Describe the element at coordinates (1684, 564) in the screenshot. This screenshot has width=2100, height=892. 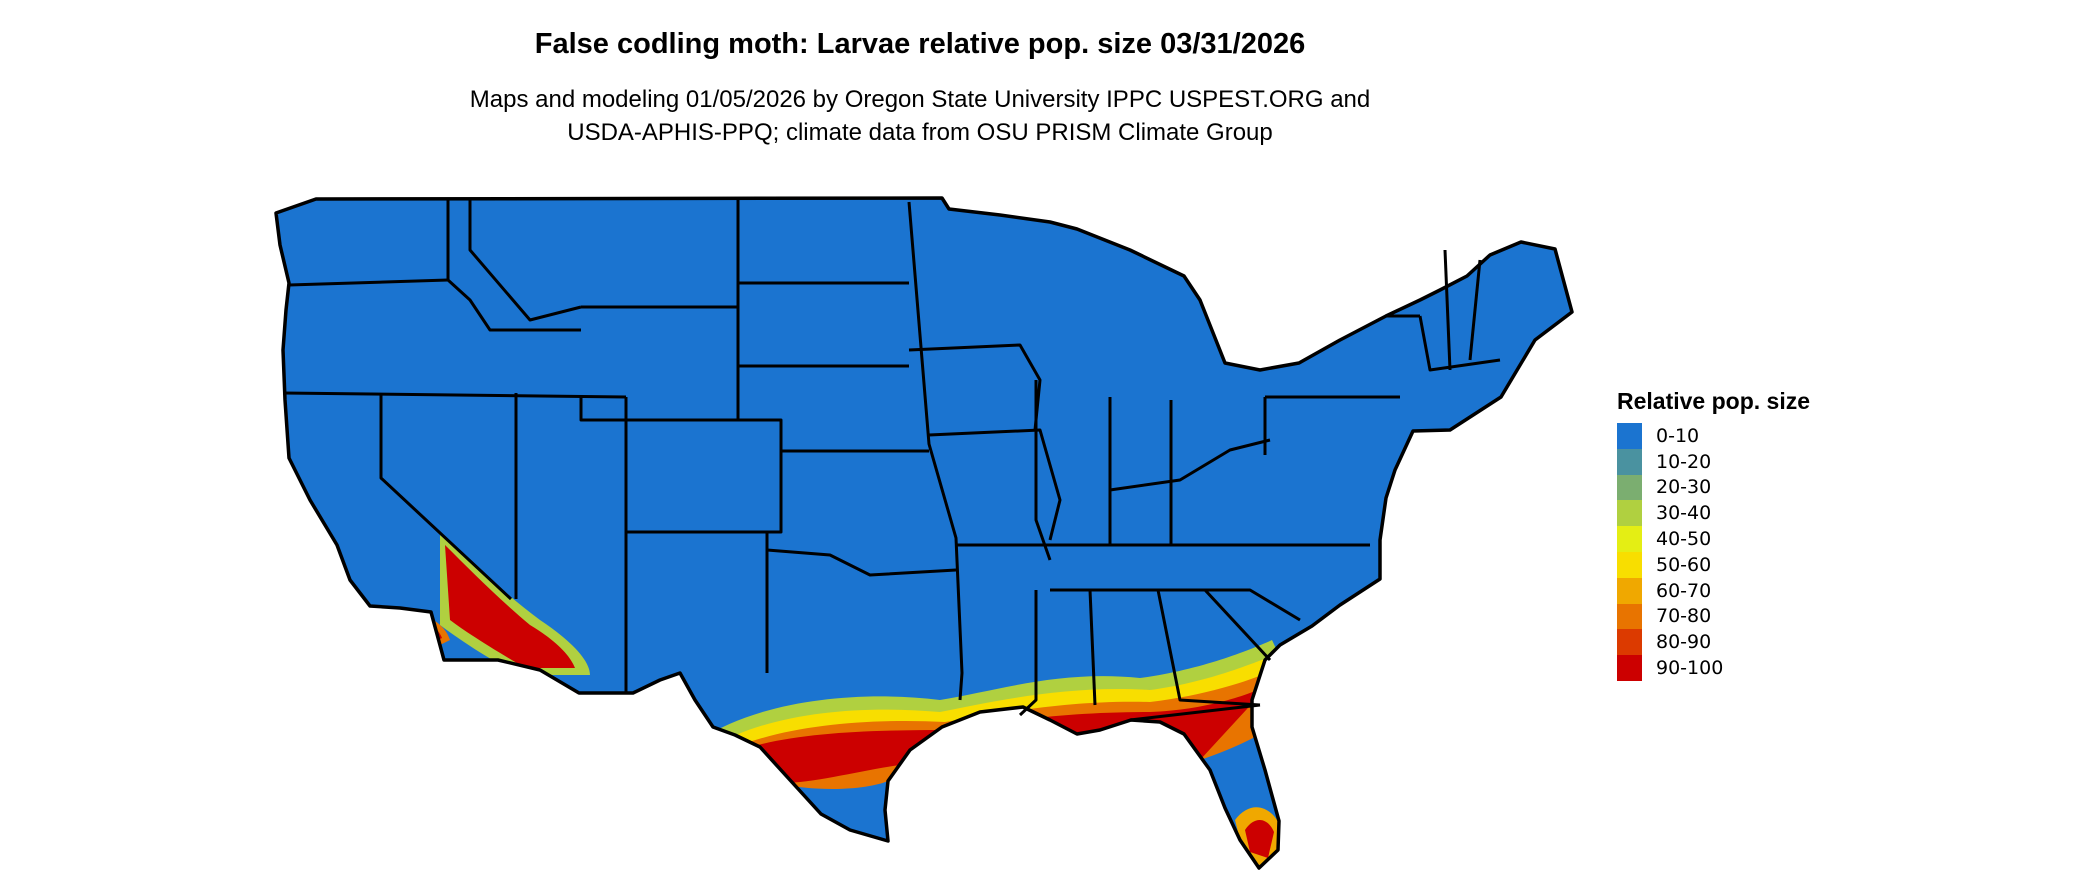
I see `legend-label: 50-60` at that location.